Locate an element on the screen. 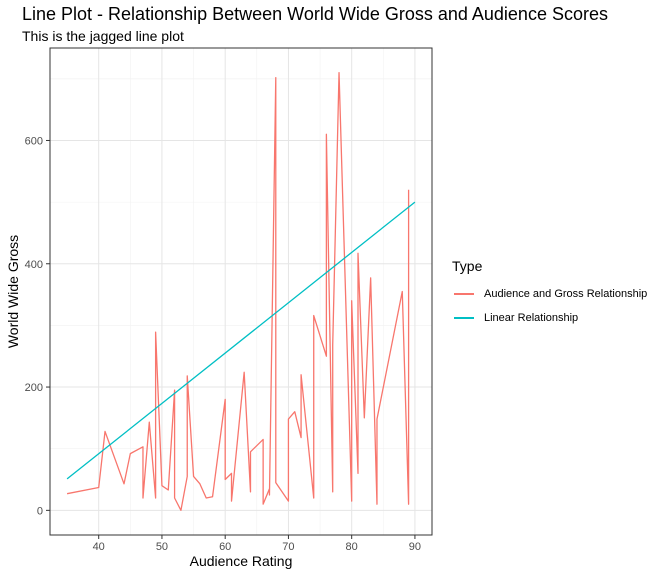  chart-subtitle: This is the jagged line plot is located at coordinates (103, 36).